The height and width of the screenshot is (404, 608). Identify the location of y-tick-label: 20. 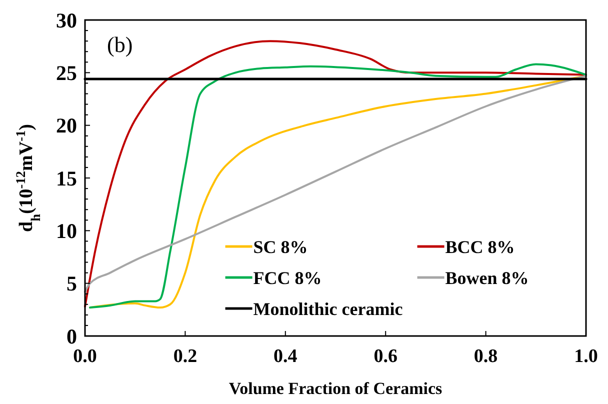
(66, 126).